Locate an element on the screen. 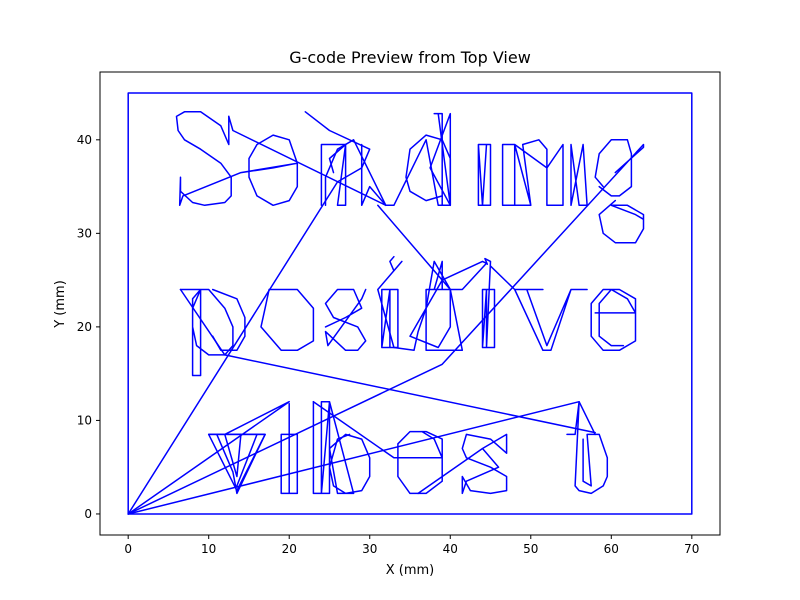  y-tick-label: 20 is located at coordinates (84, 327).